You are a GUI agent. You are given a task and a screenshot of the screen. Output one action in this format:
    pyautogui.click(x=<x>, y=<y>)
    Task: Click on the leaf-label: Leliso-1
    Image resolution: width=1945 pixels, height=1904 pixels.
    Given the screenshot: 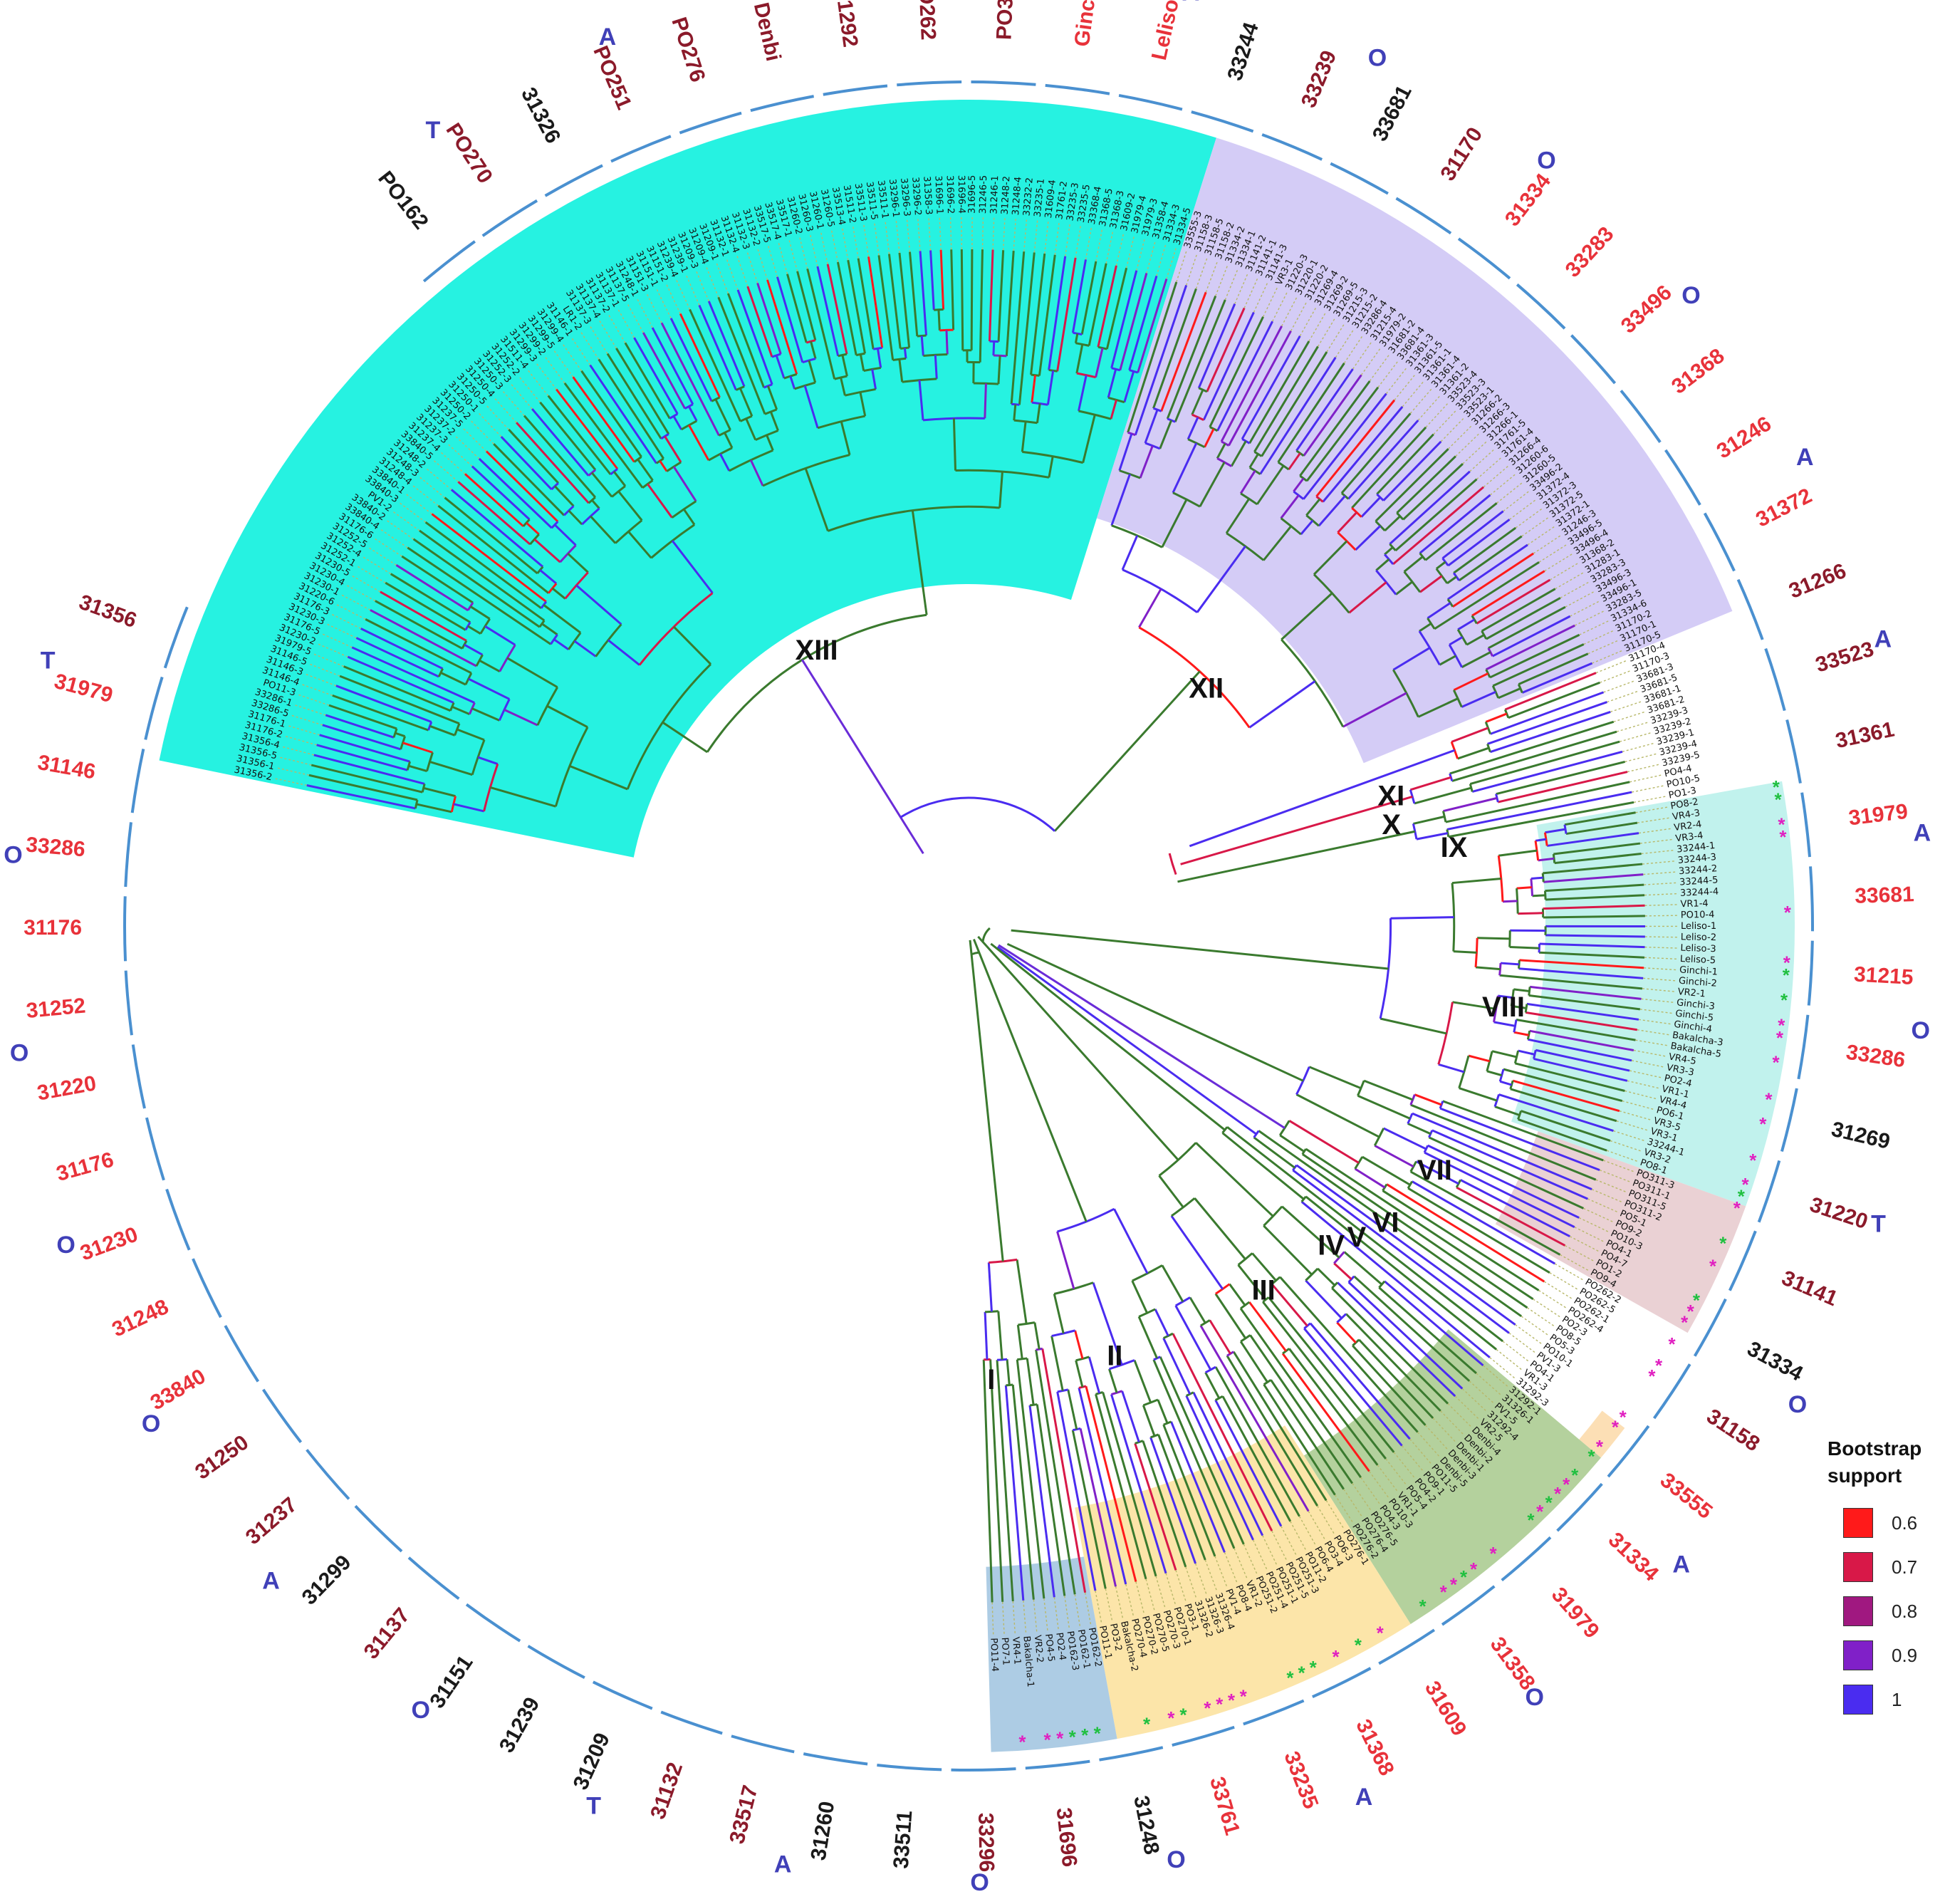 What is the action you would take?
    pyautogui.click(x=1698, y=926)
    